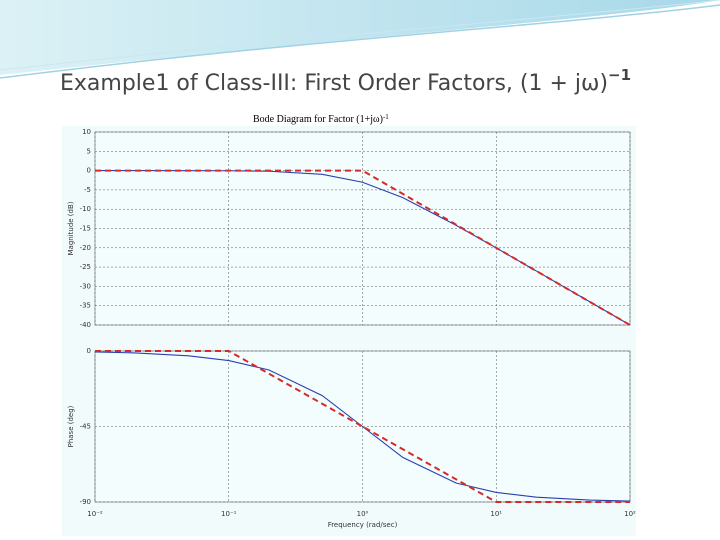 The height and width of the screenshot is (540, 720). Describe the element at coordinates (85, 248) in the screenshot. I see `y-tick-label: -20` at that location.